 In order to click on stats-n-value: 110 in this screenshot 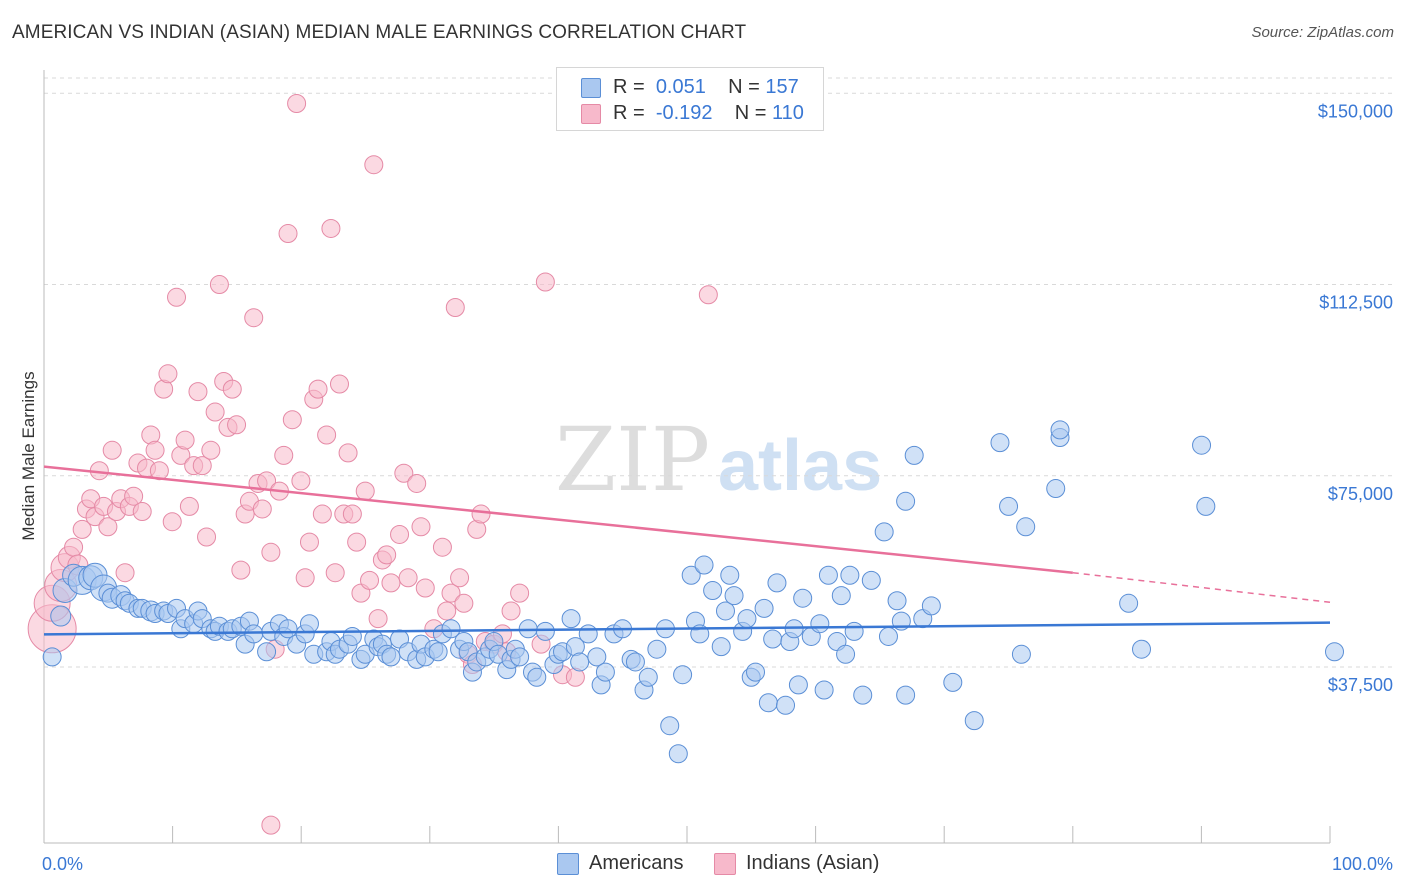, I will do `click(788, 113)`.